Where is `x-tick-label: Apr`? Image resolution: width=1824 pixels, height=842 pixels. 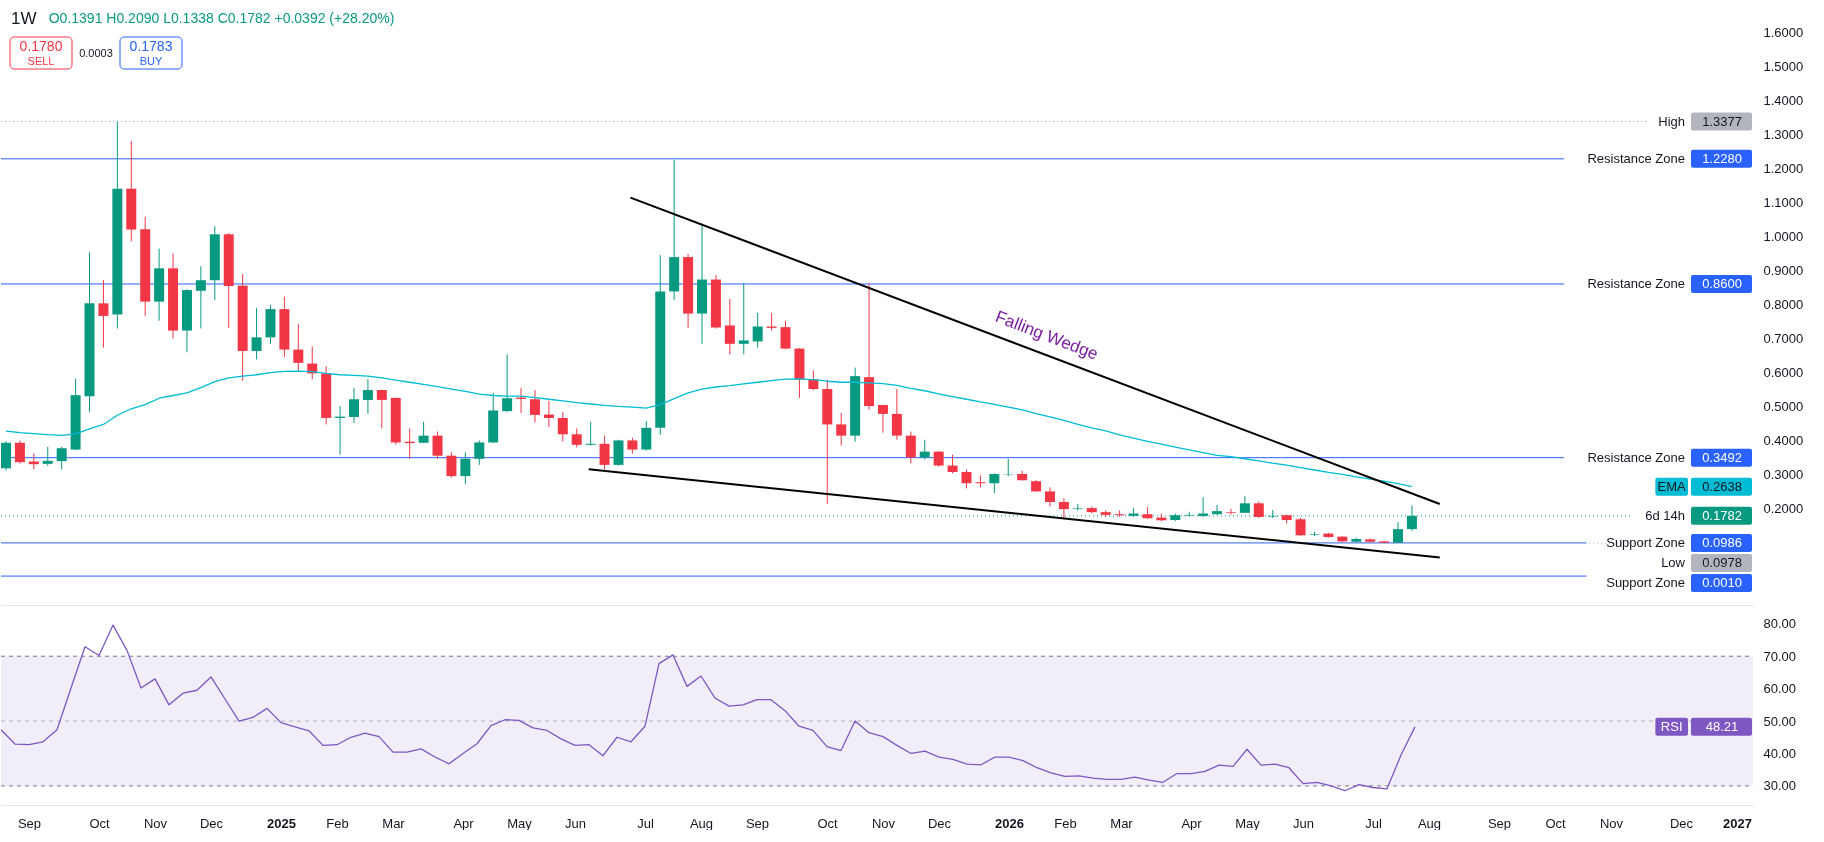 x-tick-label: Apr is located at coordinates (1192, 823).